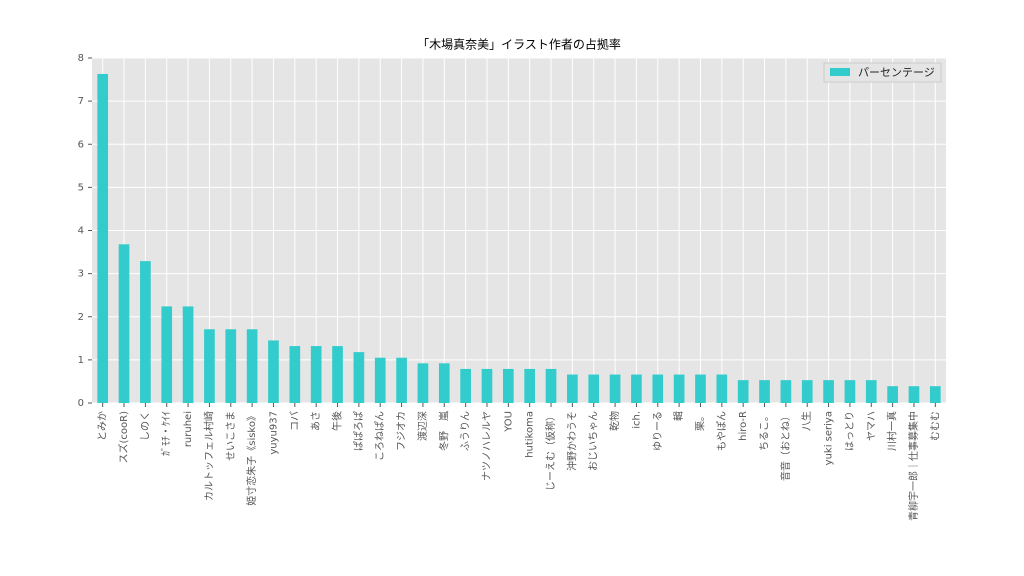 The height and width of the screenshot is (576, 1024). What do you see at coordinates (829, 438) in the screenshot?
I see `x-tick-label: yuki seriya` at bounding box center [829, 438].